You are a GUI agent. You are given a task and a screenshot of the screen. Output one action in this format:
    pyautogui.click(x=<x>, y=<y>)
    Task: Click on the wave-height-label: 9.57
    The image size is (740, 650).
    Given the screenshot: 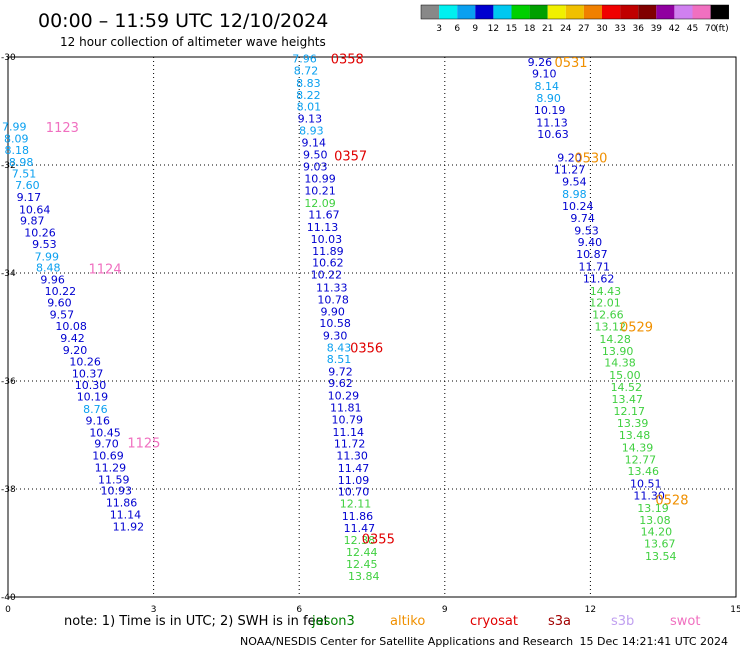 What is the action you would take?
    pyautogui.click(x=62, y=315)
    